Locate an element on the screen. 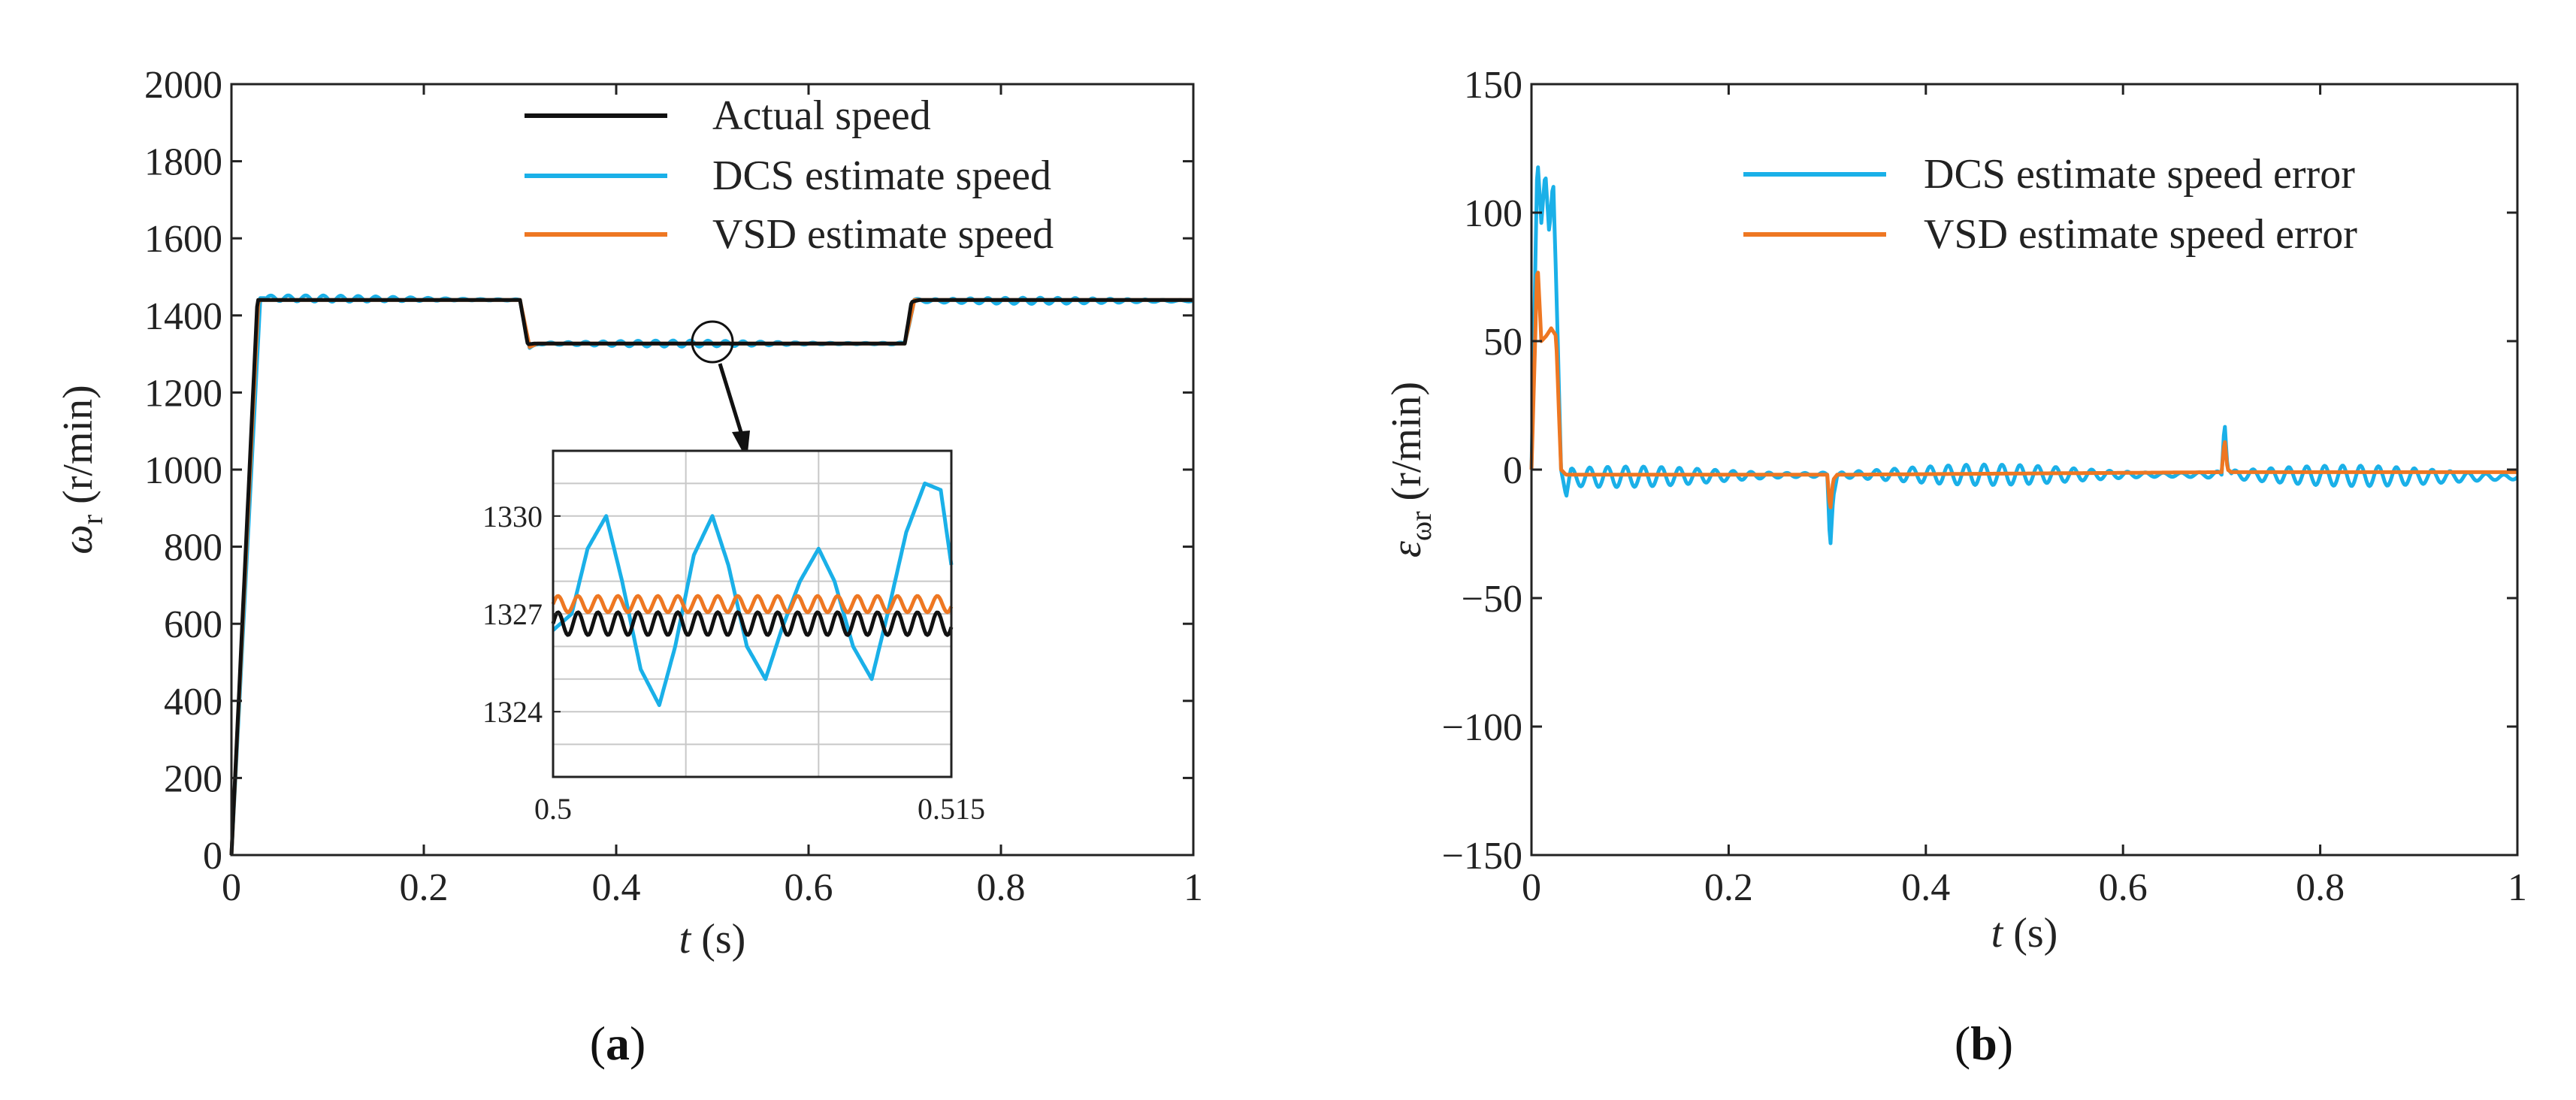 This screenshot has height=1100, width=2576. inset-series is located at coordinates (752, 594).